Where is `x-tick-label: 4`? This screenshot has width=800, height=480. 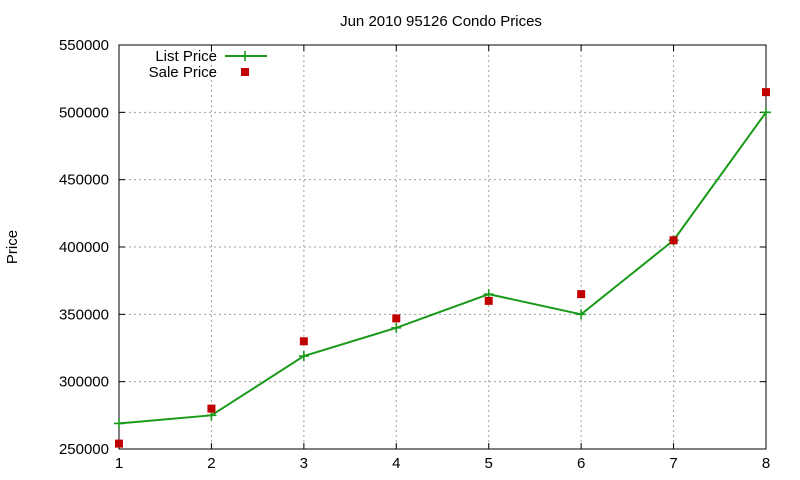 x-tick-label: 4 is located at coordinates (396, 463).